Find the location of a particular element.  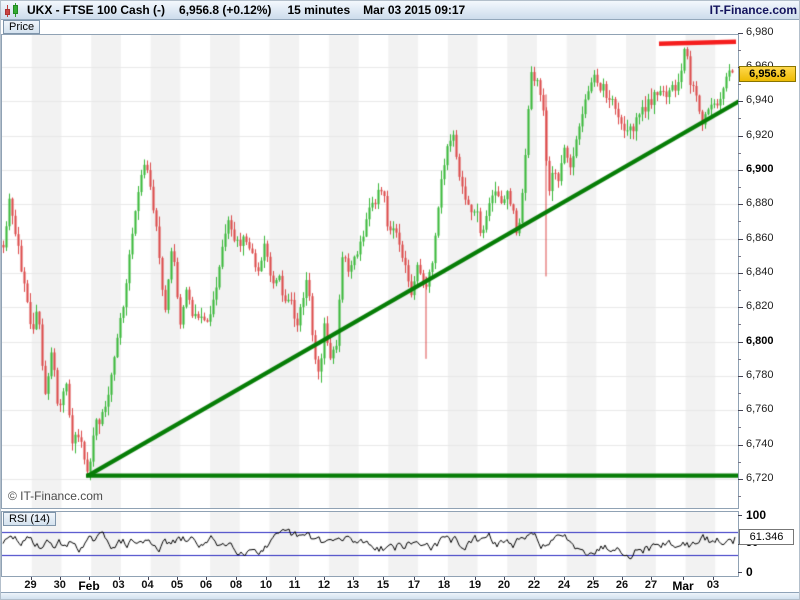

instrument-title: UKX - FTSE 100 Cash (-) is located at coordinates (96, 10).